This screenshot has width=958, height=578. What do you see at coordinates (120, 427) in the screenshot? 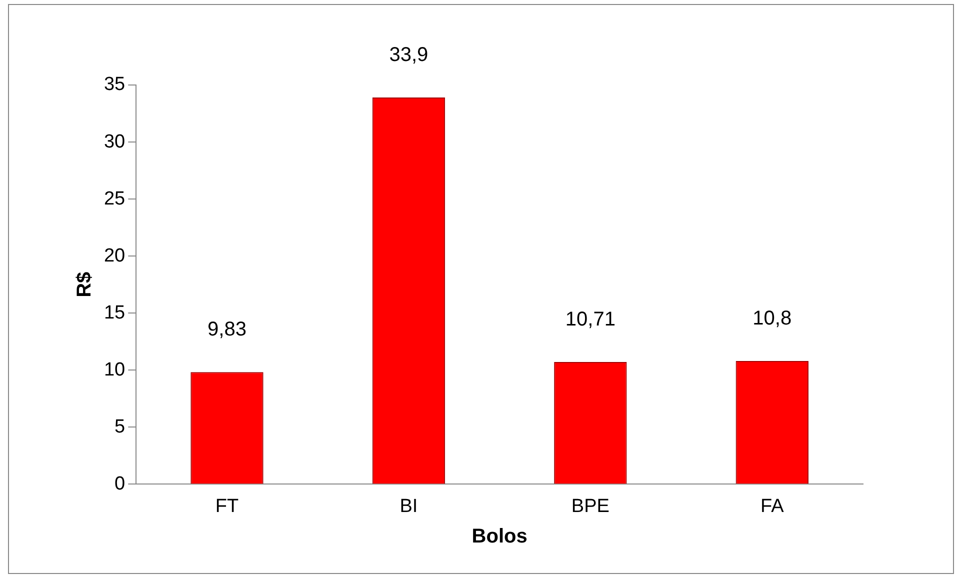
I see `y-tick-label: 5` at bounding box center [120, 427].